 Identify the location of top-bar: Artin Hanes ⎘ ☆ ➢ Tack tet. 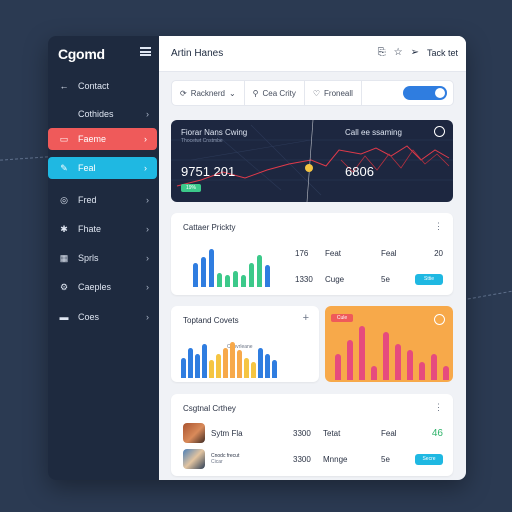
(312, 54).